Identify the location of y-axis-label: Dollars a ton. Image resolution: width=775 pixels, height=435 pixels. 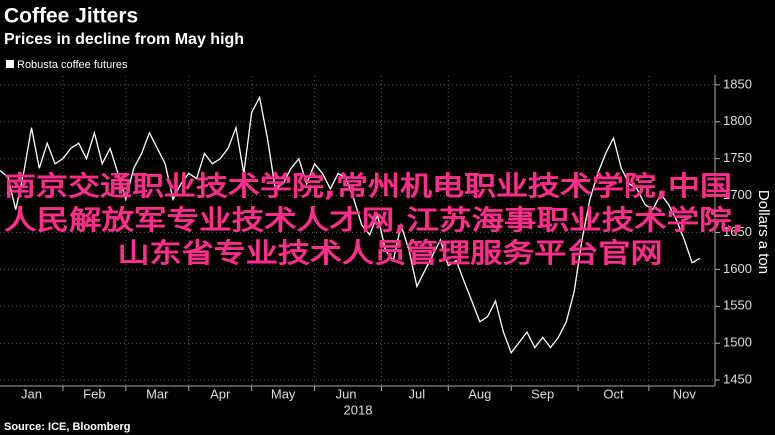
(763, 232).